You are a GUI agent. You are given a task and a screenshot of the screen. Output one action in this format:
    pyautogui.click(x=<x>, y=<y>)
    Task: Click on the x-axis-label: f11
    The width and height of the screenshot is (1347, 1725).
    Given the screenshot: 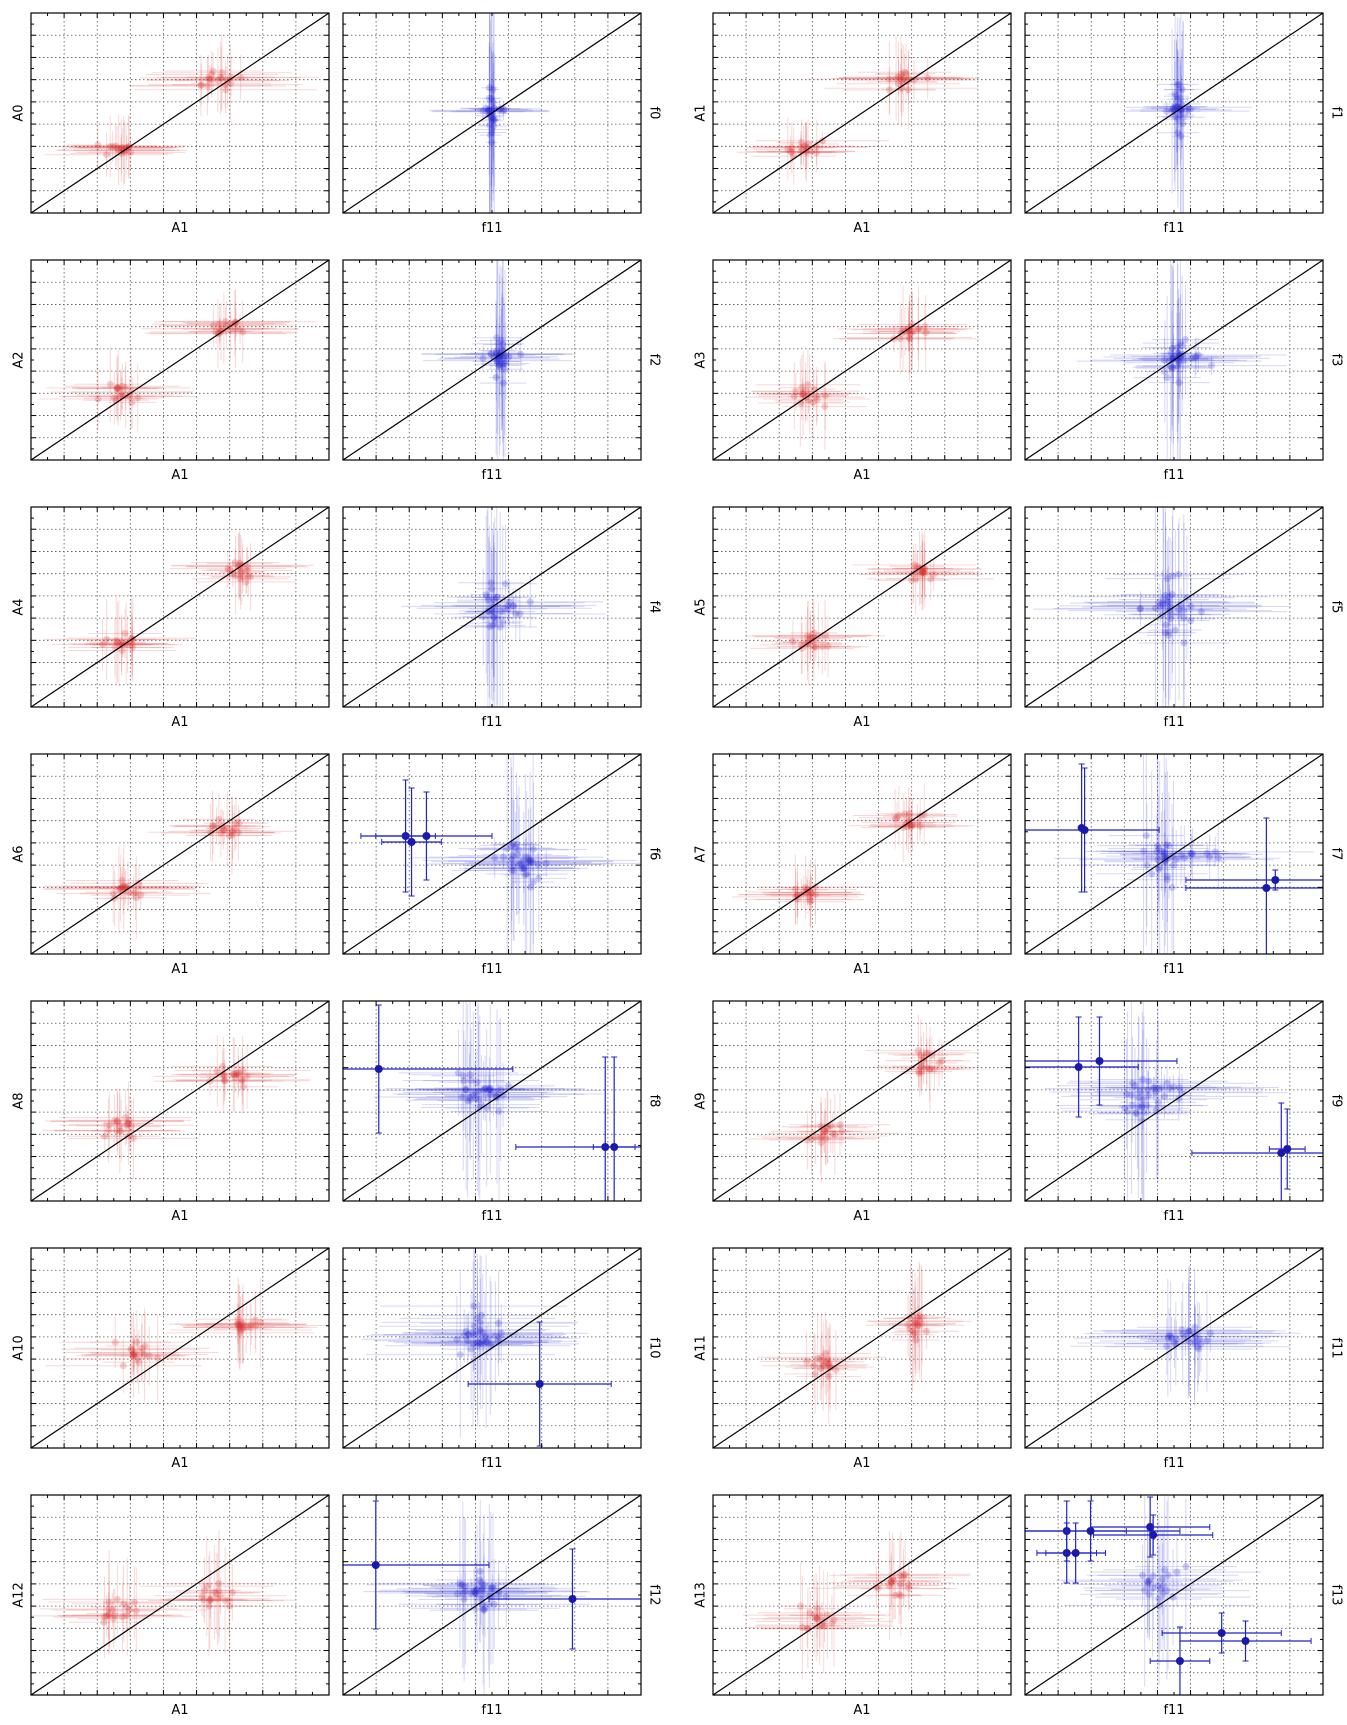 What is the action you would take?
    pyautogui.click(x=1173, y=969)
    